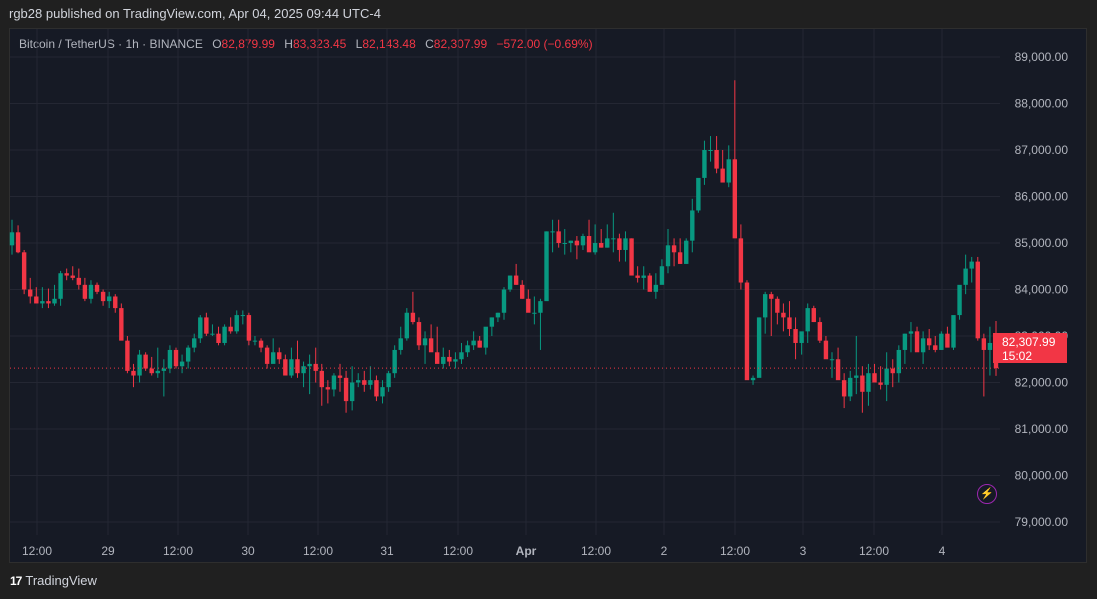 This screenshot has width=1097, height=599. What do you see at coordinates (429, 44) in the screenshot?
I see `close-label: C` at bounding box center [429, 44].